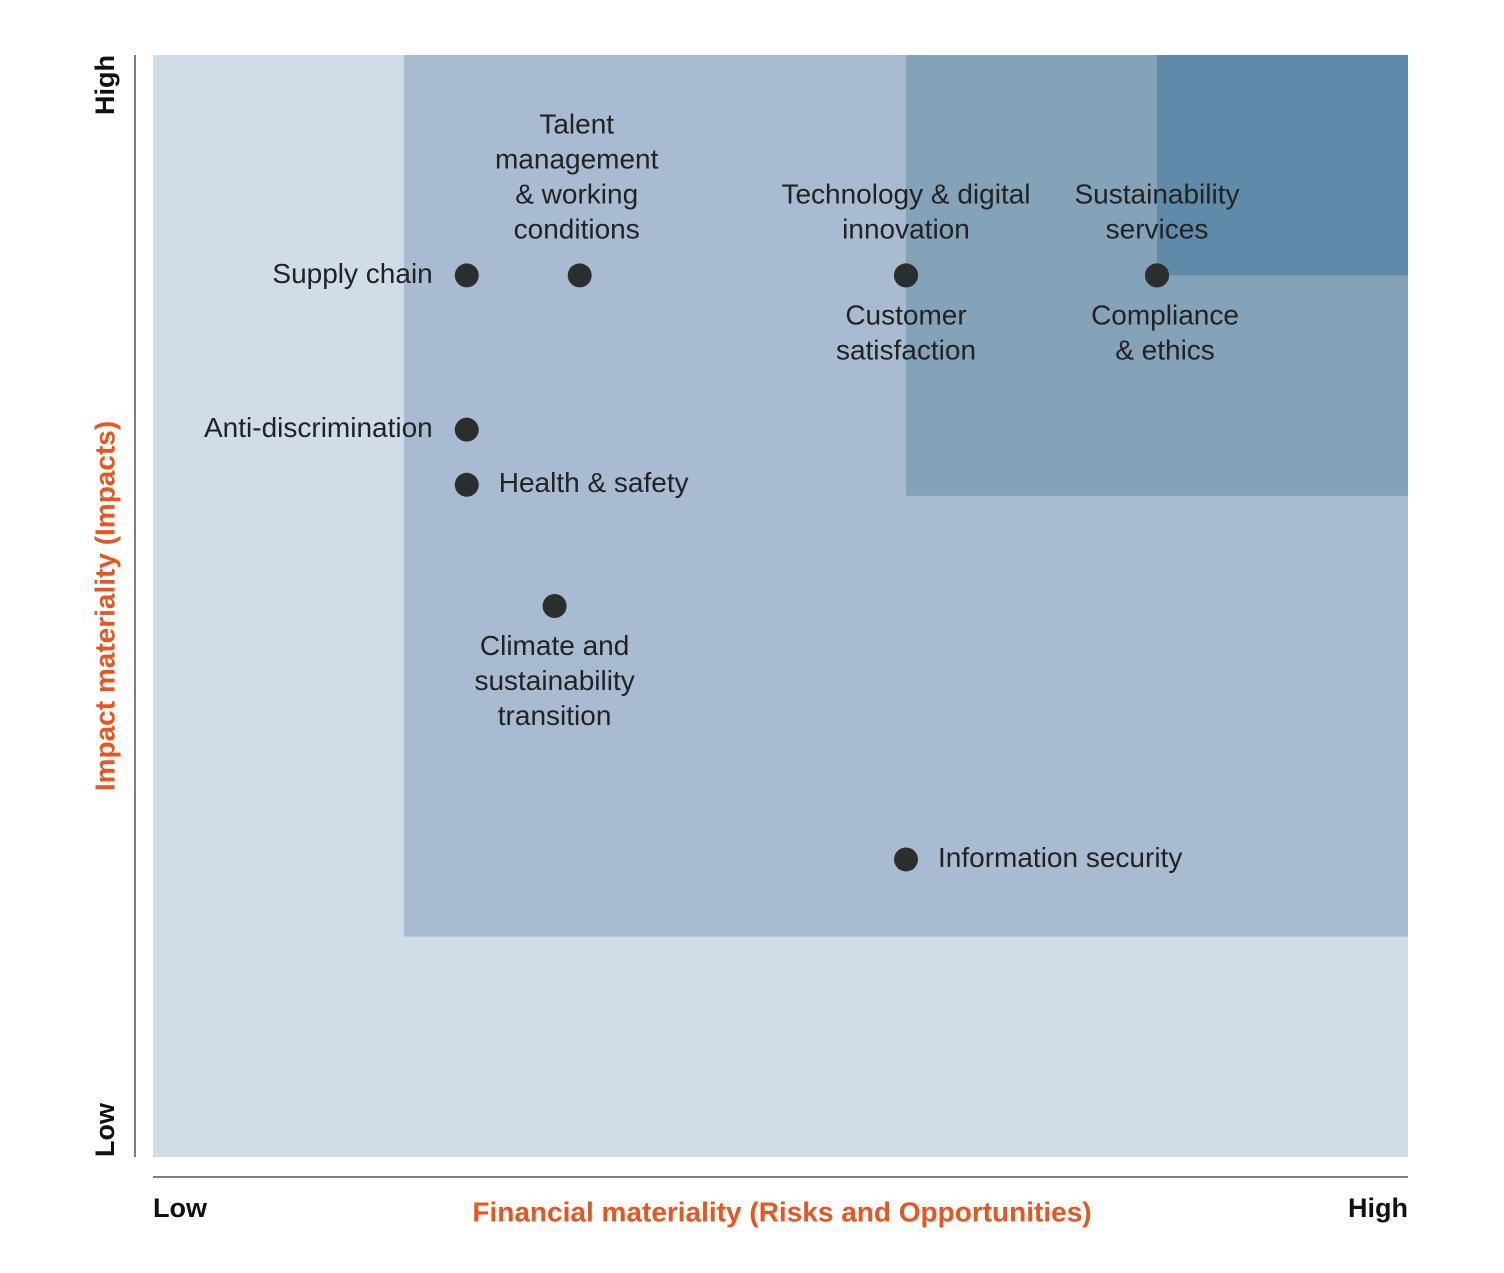 The image size is (1504, 1273). I want to click on point-label: Health & safety, so click(594, 482).